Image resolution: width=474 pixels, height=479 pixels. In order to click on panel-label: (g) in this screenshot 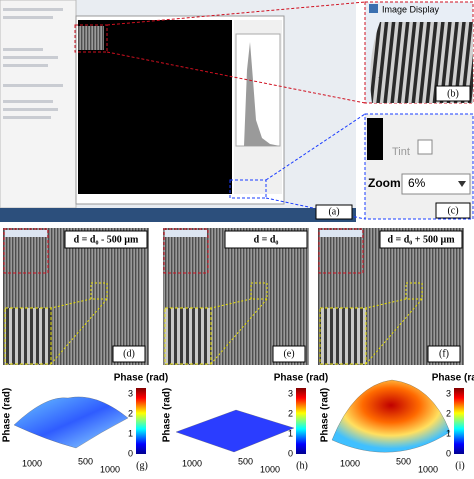, I will do `click(142, 465)`.